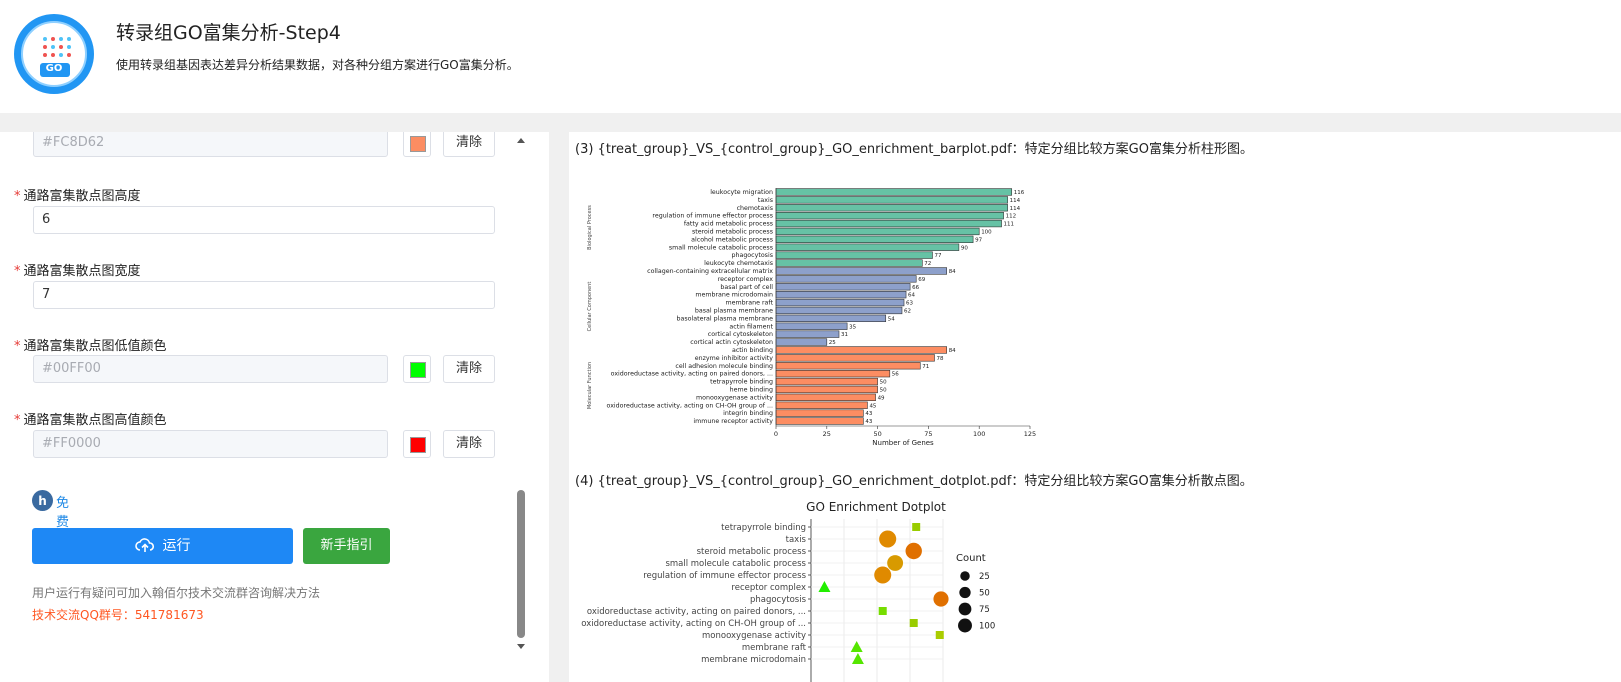 Image resolution: width=1621 pixels, height=682 pixels. I want to click on bar-category-label: immune receptor activity, so click(733, 421).